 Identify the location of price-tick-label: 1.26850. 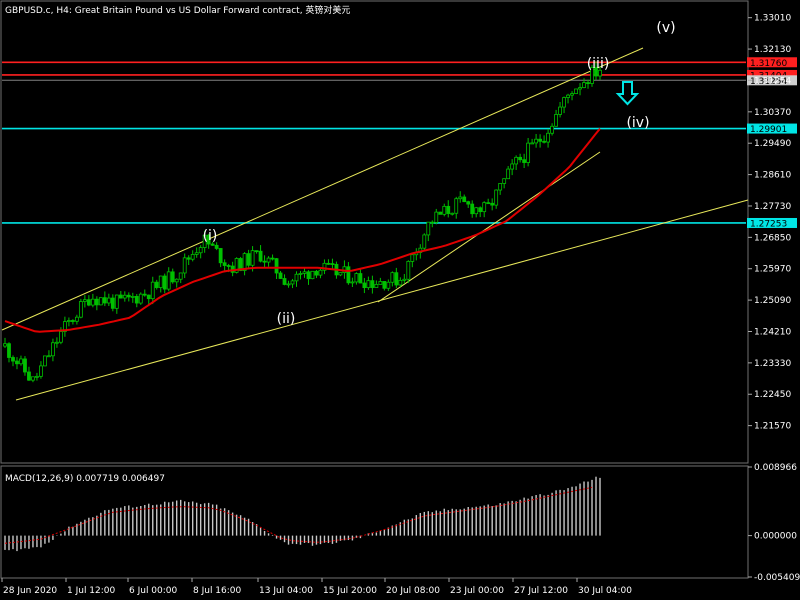
(772, 238).